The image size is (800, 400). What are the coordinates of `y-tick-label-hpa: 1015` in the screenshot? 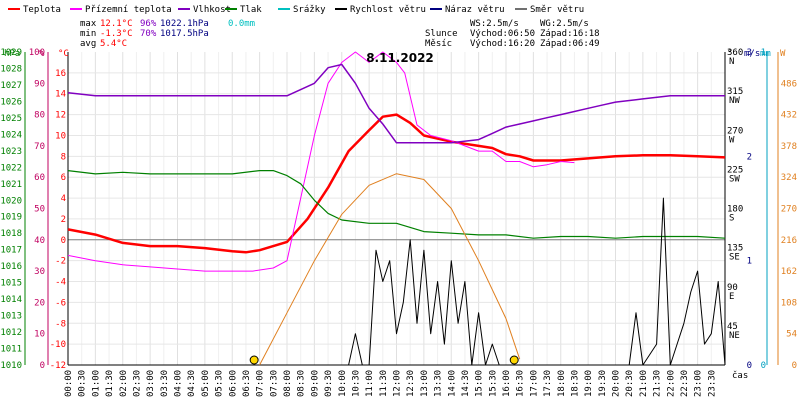 It's located at (11, 284).